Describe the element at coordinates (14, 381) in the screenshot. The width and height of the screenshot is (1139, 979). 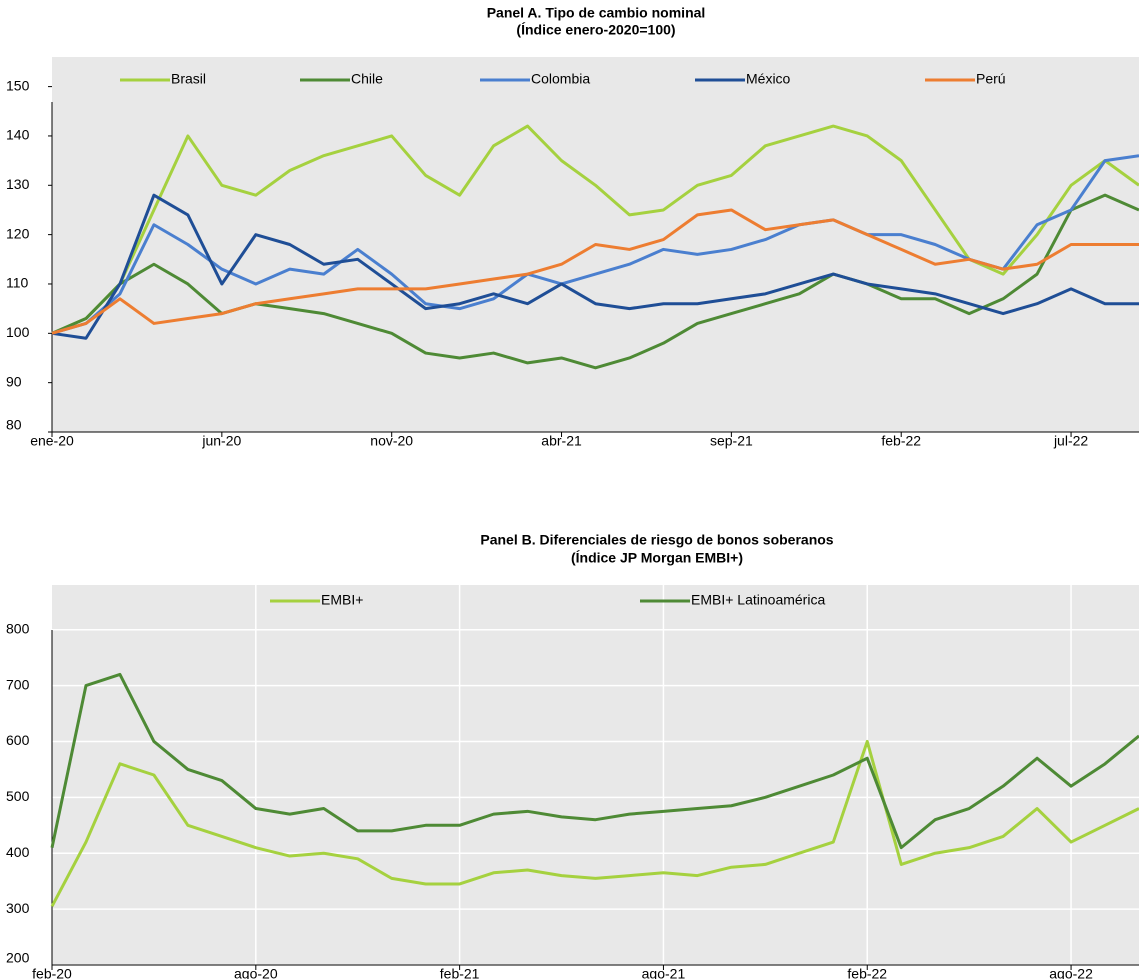
I see `y-tick-label: 90` at that location.